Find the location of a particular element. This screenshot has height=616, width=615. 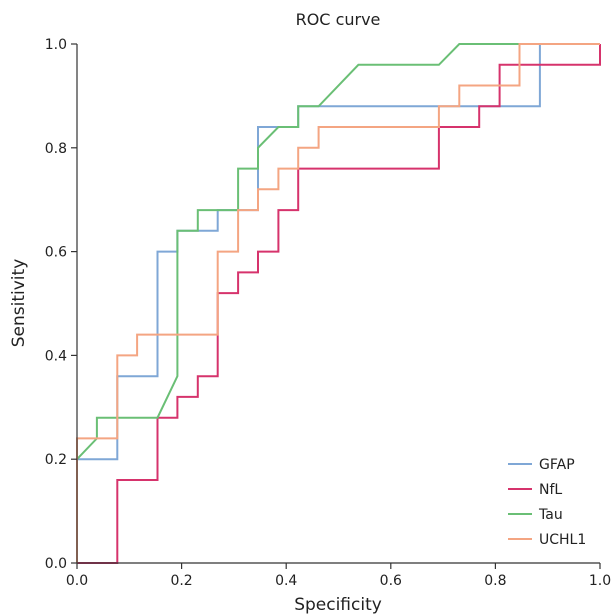

y-tick-label: 0.8 is located at coordinates (56, 149).